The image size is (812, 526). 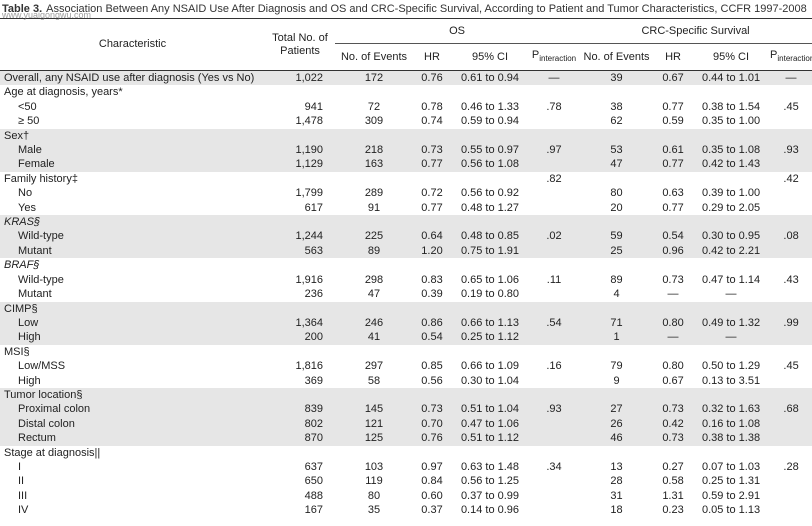 I want to click on cell: 58, so click(x=374, y=380).